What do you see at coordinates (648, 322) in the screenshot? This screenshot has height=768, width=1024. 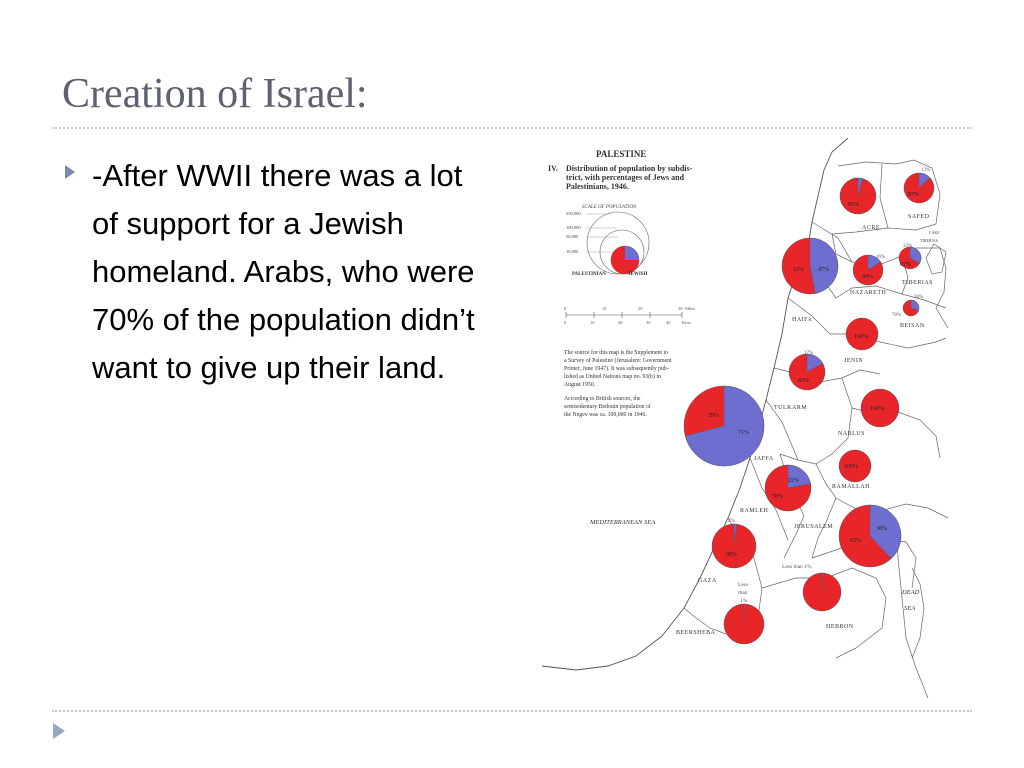 I see `km-tick: 30` at bounding box center [648, 322].